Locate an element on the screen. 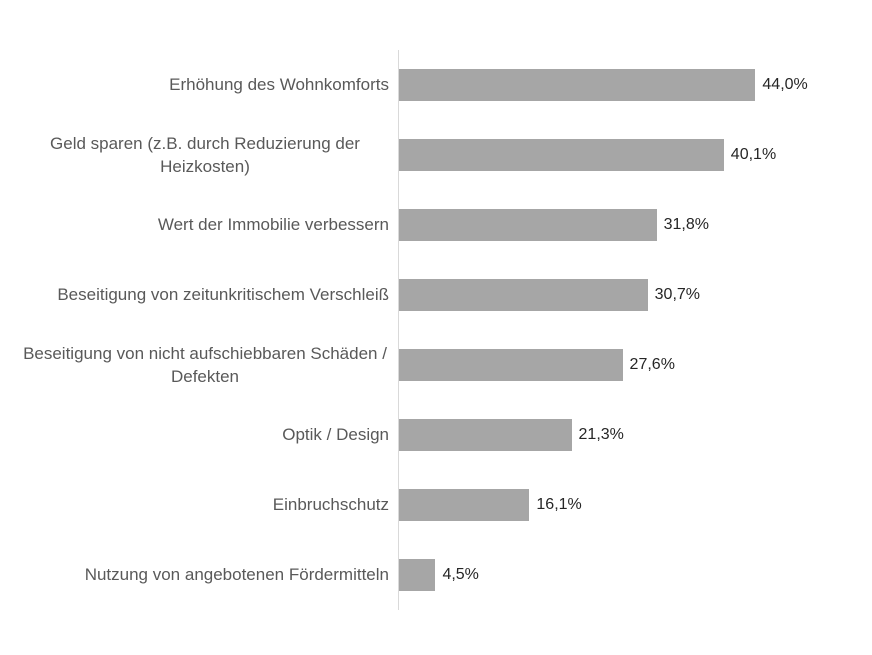 The width and height of the screenshot is (872, 655). bar-row: Wert der Immobilie verbessern 31,8% is located at coordinates (436, 225).